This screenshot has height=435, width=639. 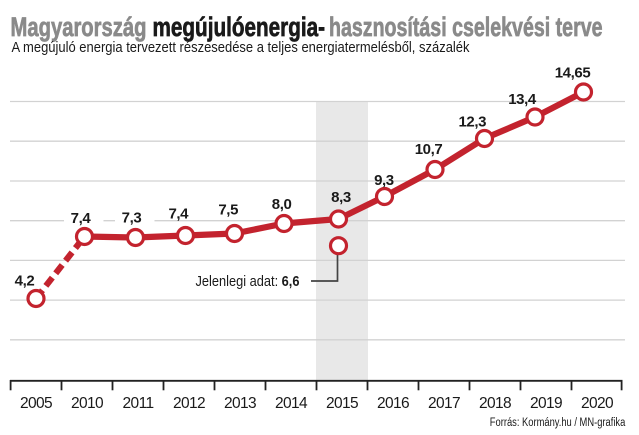 I want to click on svg-text: hasznosítási cselekvési terve, so click(x=466, y=27).